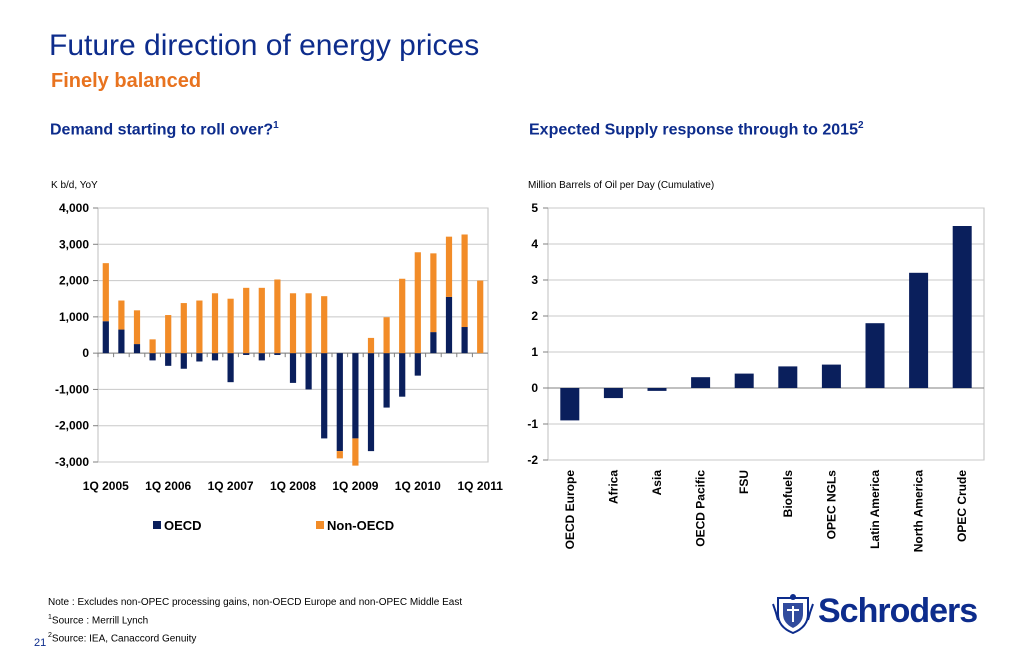  What do you see at coordinates (962, 506) in the screenshot?
I see `supply-x-tick-label: OPEC Crude` at bounding box center [962, 506].